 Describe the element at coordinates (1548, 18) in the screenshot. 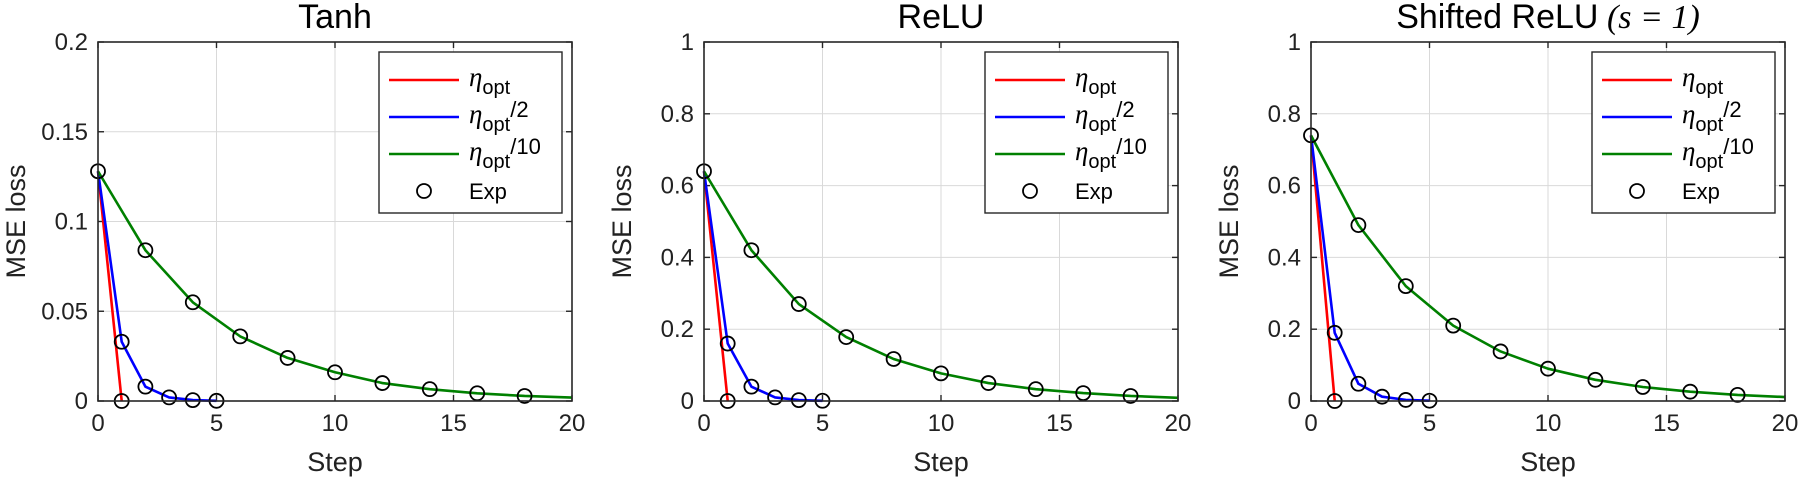

I see `chart-title: Shifted ReLU (s = 1)` at that location.